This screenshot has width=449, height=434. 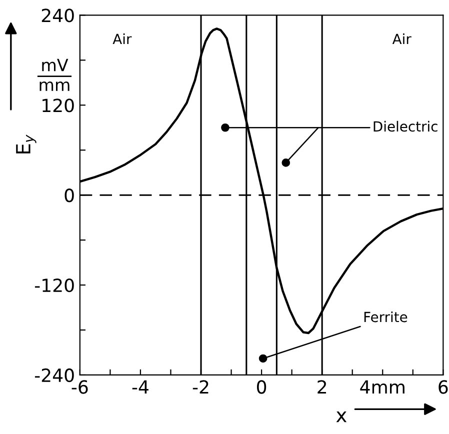 I want to click on x-tick-label: -6, so click(x=80, y=387).